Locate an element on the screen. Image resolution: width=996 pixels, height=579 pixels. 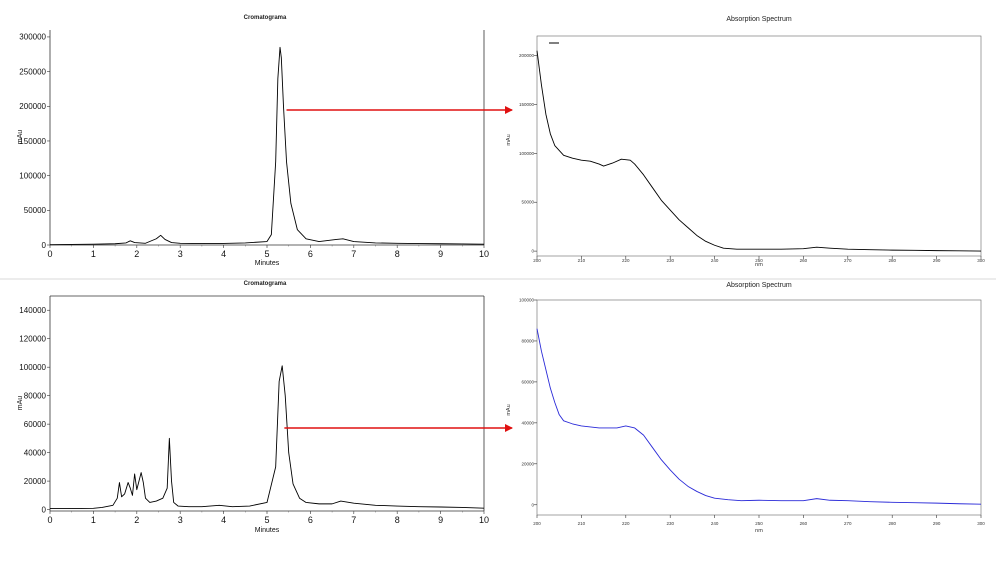
y-tick-label: 120000 is located at coordinates (32, 339).